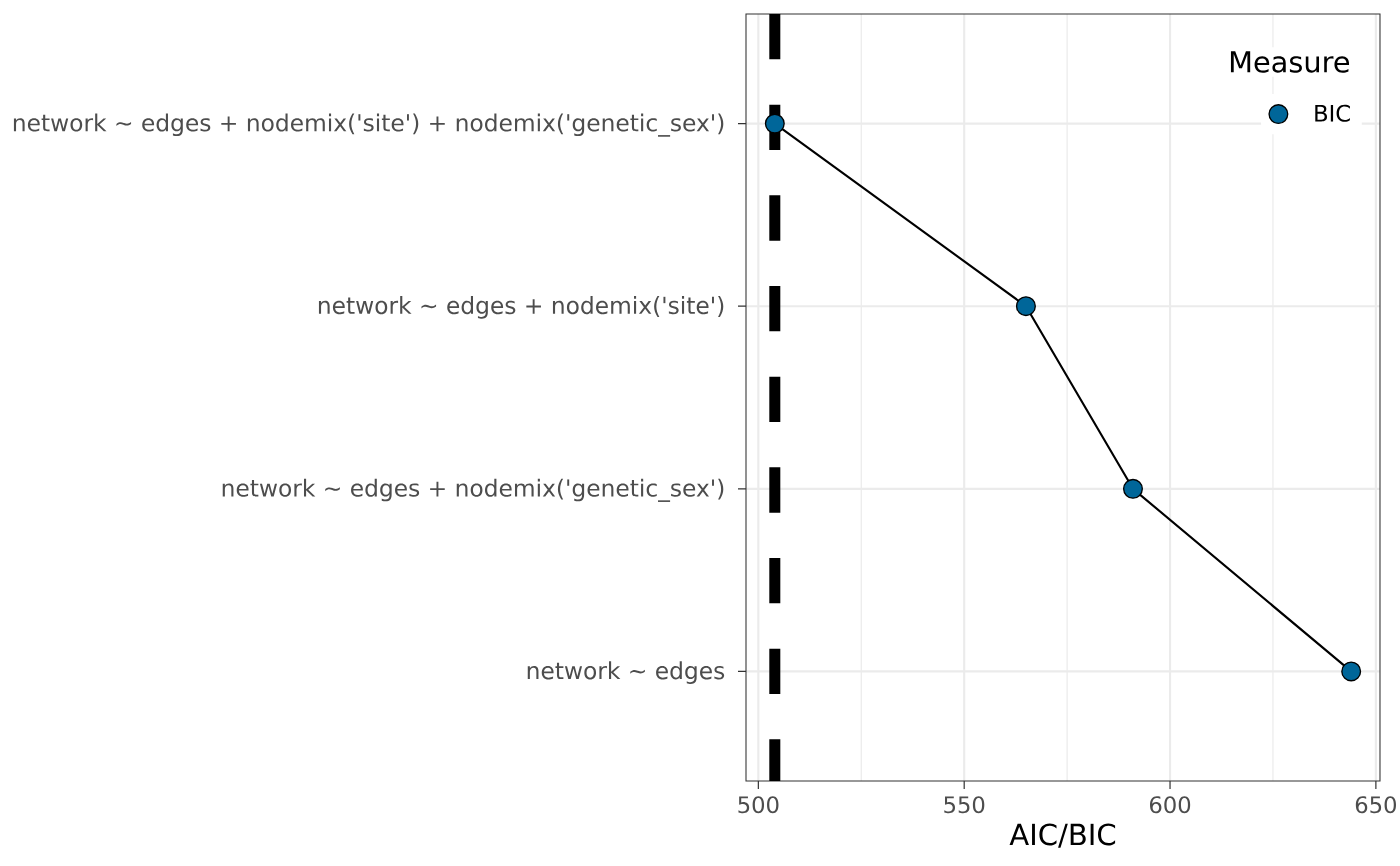 This screenshot has width=1400, height=866. I want to click on x-tick-label: 650, so click(1375, 805).